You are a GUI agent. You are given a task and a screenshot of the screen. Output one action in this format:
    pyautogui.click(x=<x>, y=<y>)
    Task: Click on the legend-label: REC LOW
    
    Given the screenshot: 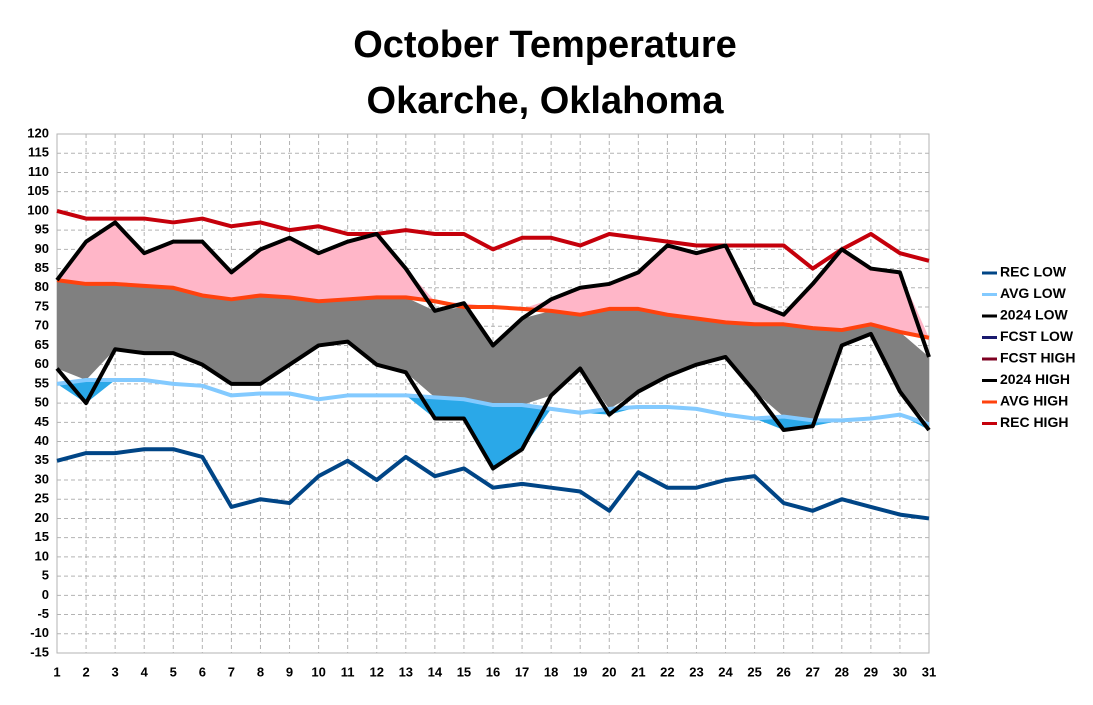 What is the action you would take?
    pyautogui.click(x=1033, y=272)
    